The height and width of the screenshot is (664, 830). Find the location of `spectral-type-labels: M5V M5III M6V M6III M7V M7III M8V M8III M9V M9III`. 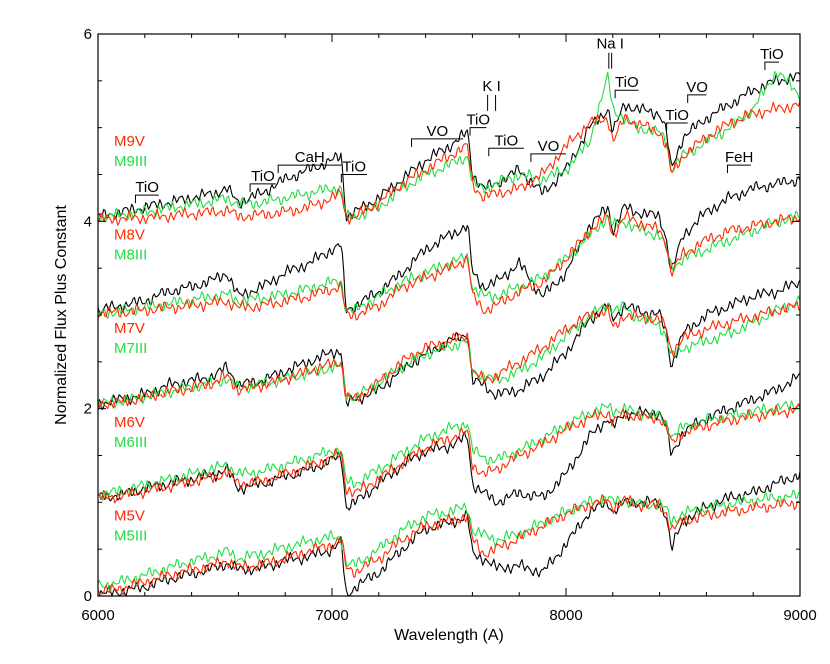

spectral-type-labels: M5V M5III M6V M6III M7V M7III M8V M8III M9V M9III is located at coordinates (130, 339).